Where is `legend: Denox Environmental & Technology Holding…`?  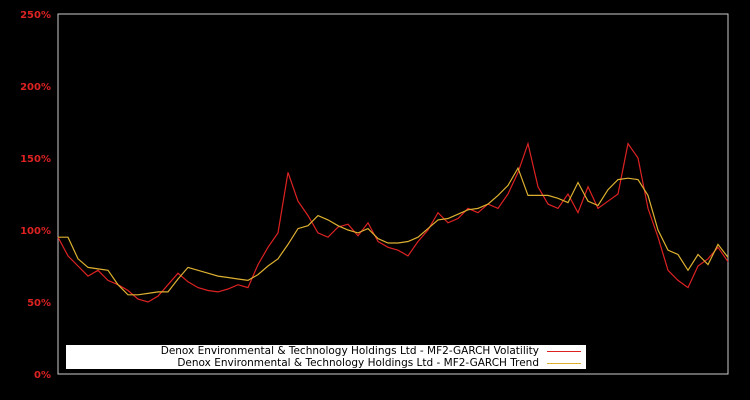
legend: Denox Environmental & Technology Holding… is located at coordinates (326, 357).